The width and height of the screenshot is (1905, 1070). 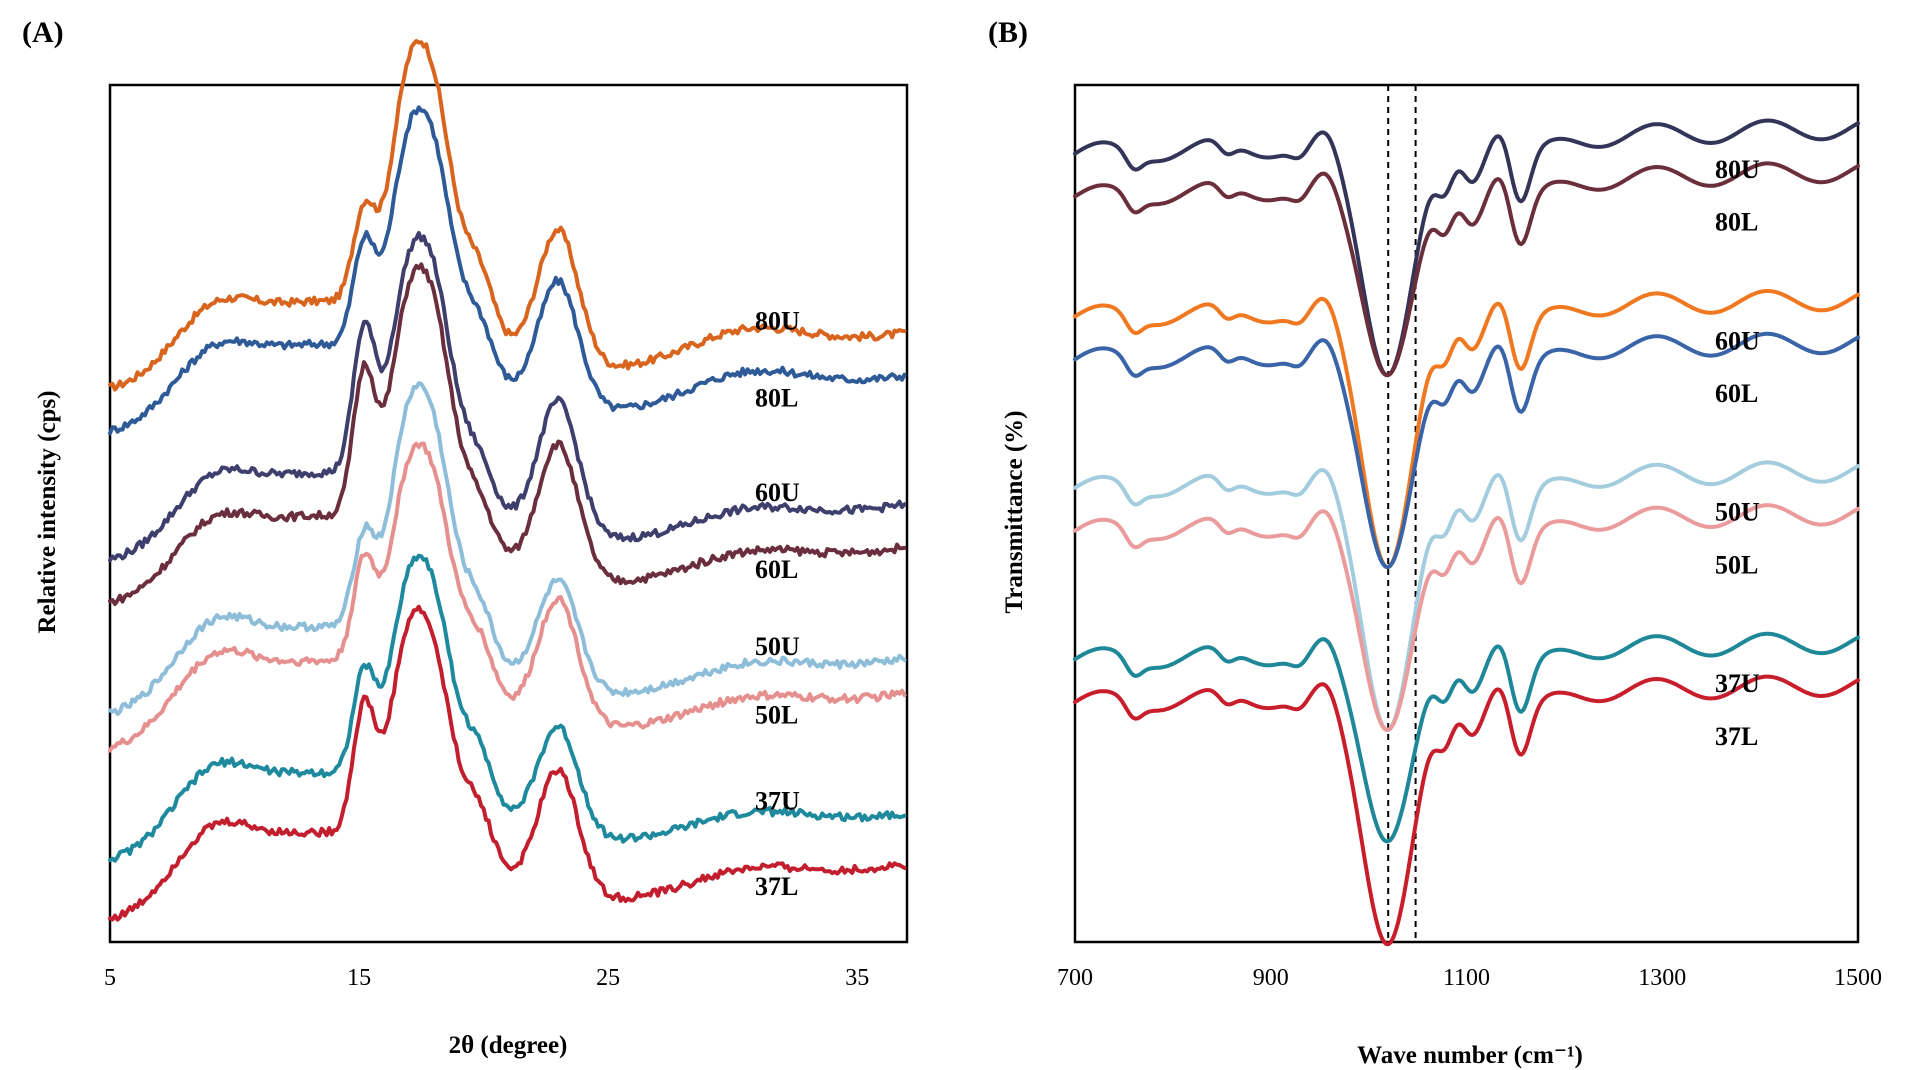 What do you see at coordinates (1736, 222) in the screenshot?
I see `ftir-label-80L: 80L` at bounding box center [1736, 222].